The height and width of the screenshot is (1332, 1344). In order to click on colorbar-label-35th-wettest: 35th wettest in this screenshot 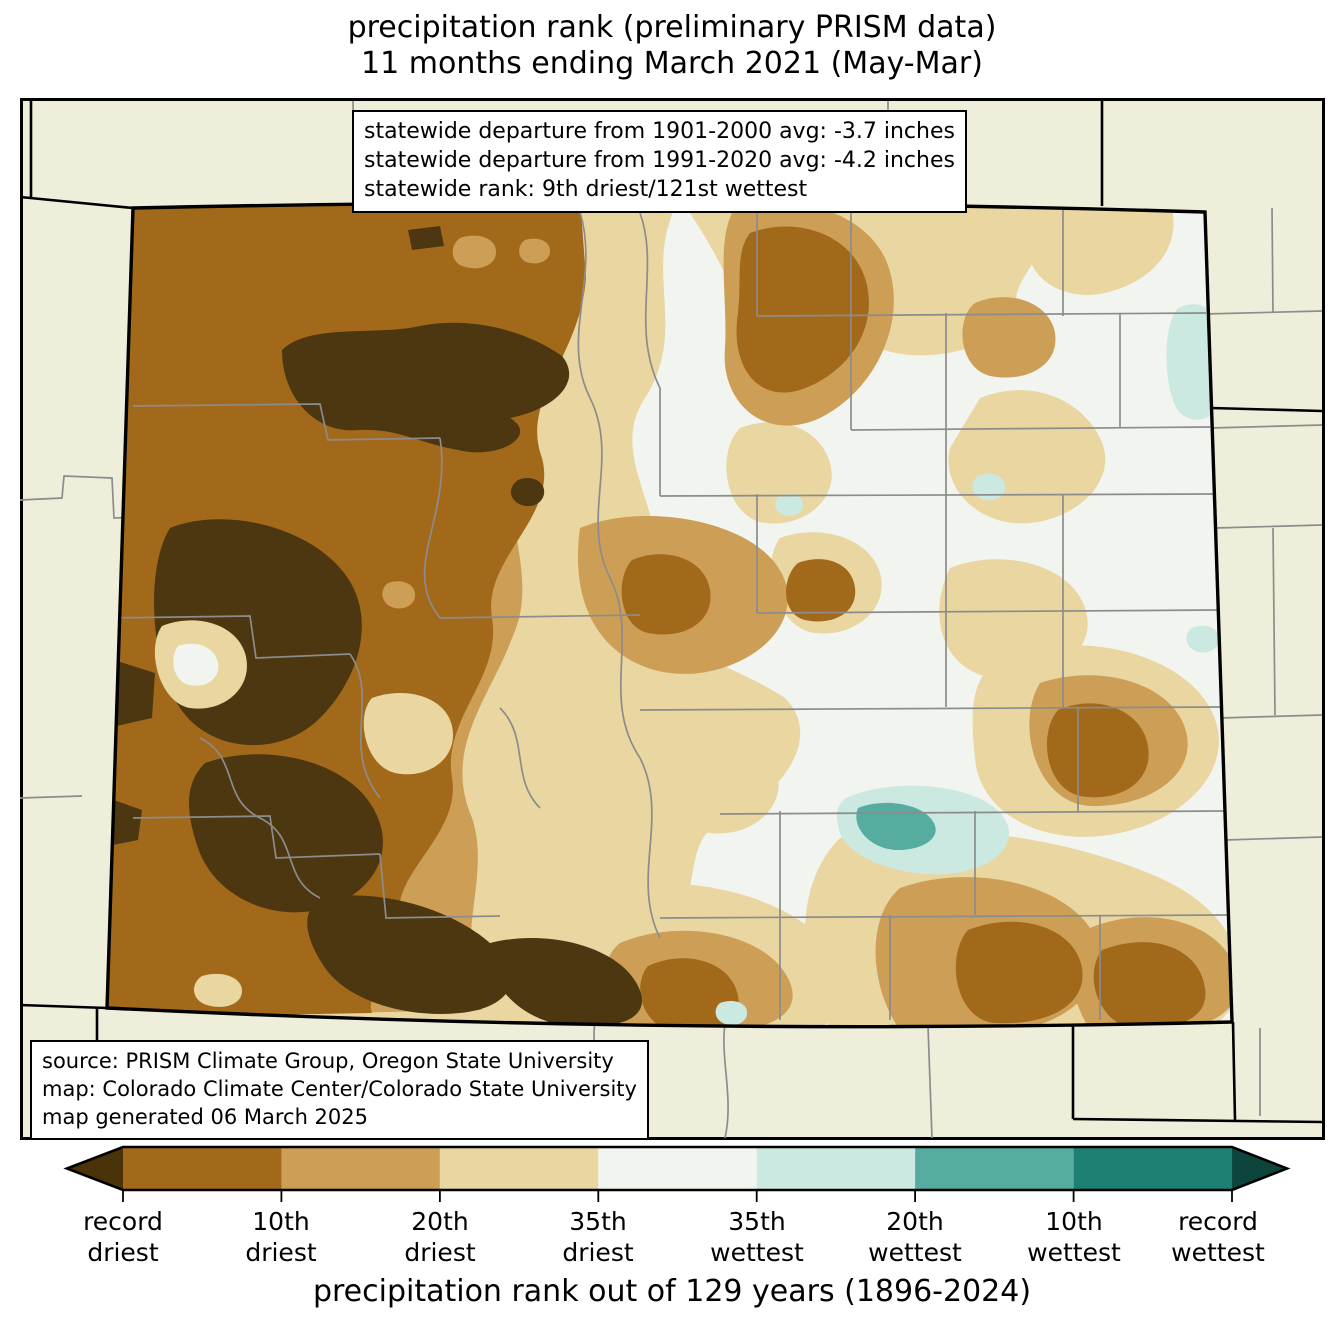, I will do `click(757, 1237)`.